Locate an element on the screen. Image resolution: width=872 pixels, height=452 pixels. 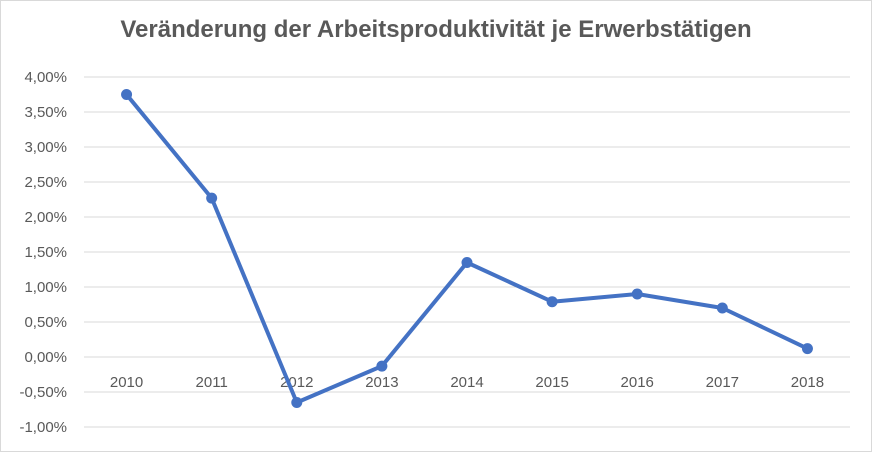
y-tick-label: 4,00% is located at coordinates (45, 77).